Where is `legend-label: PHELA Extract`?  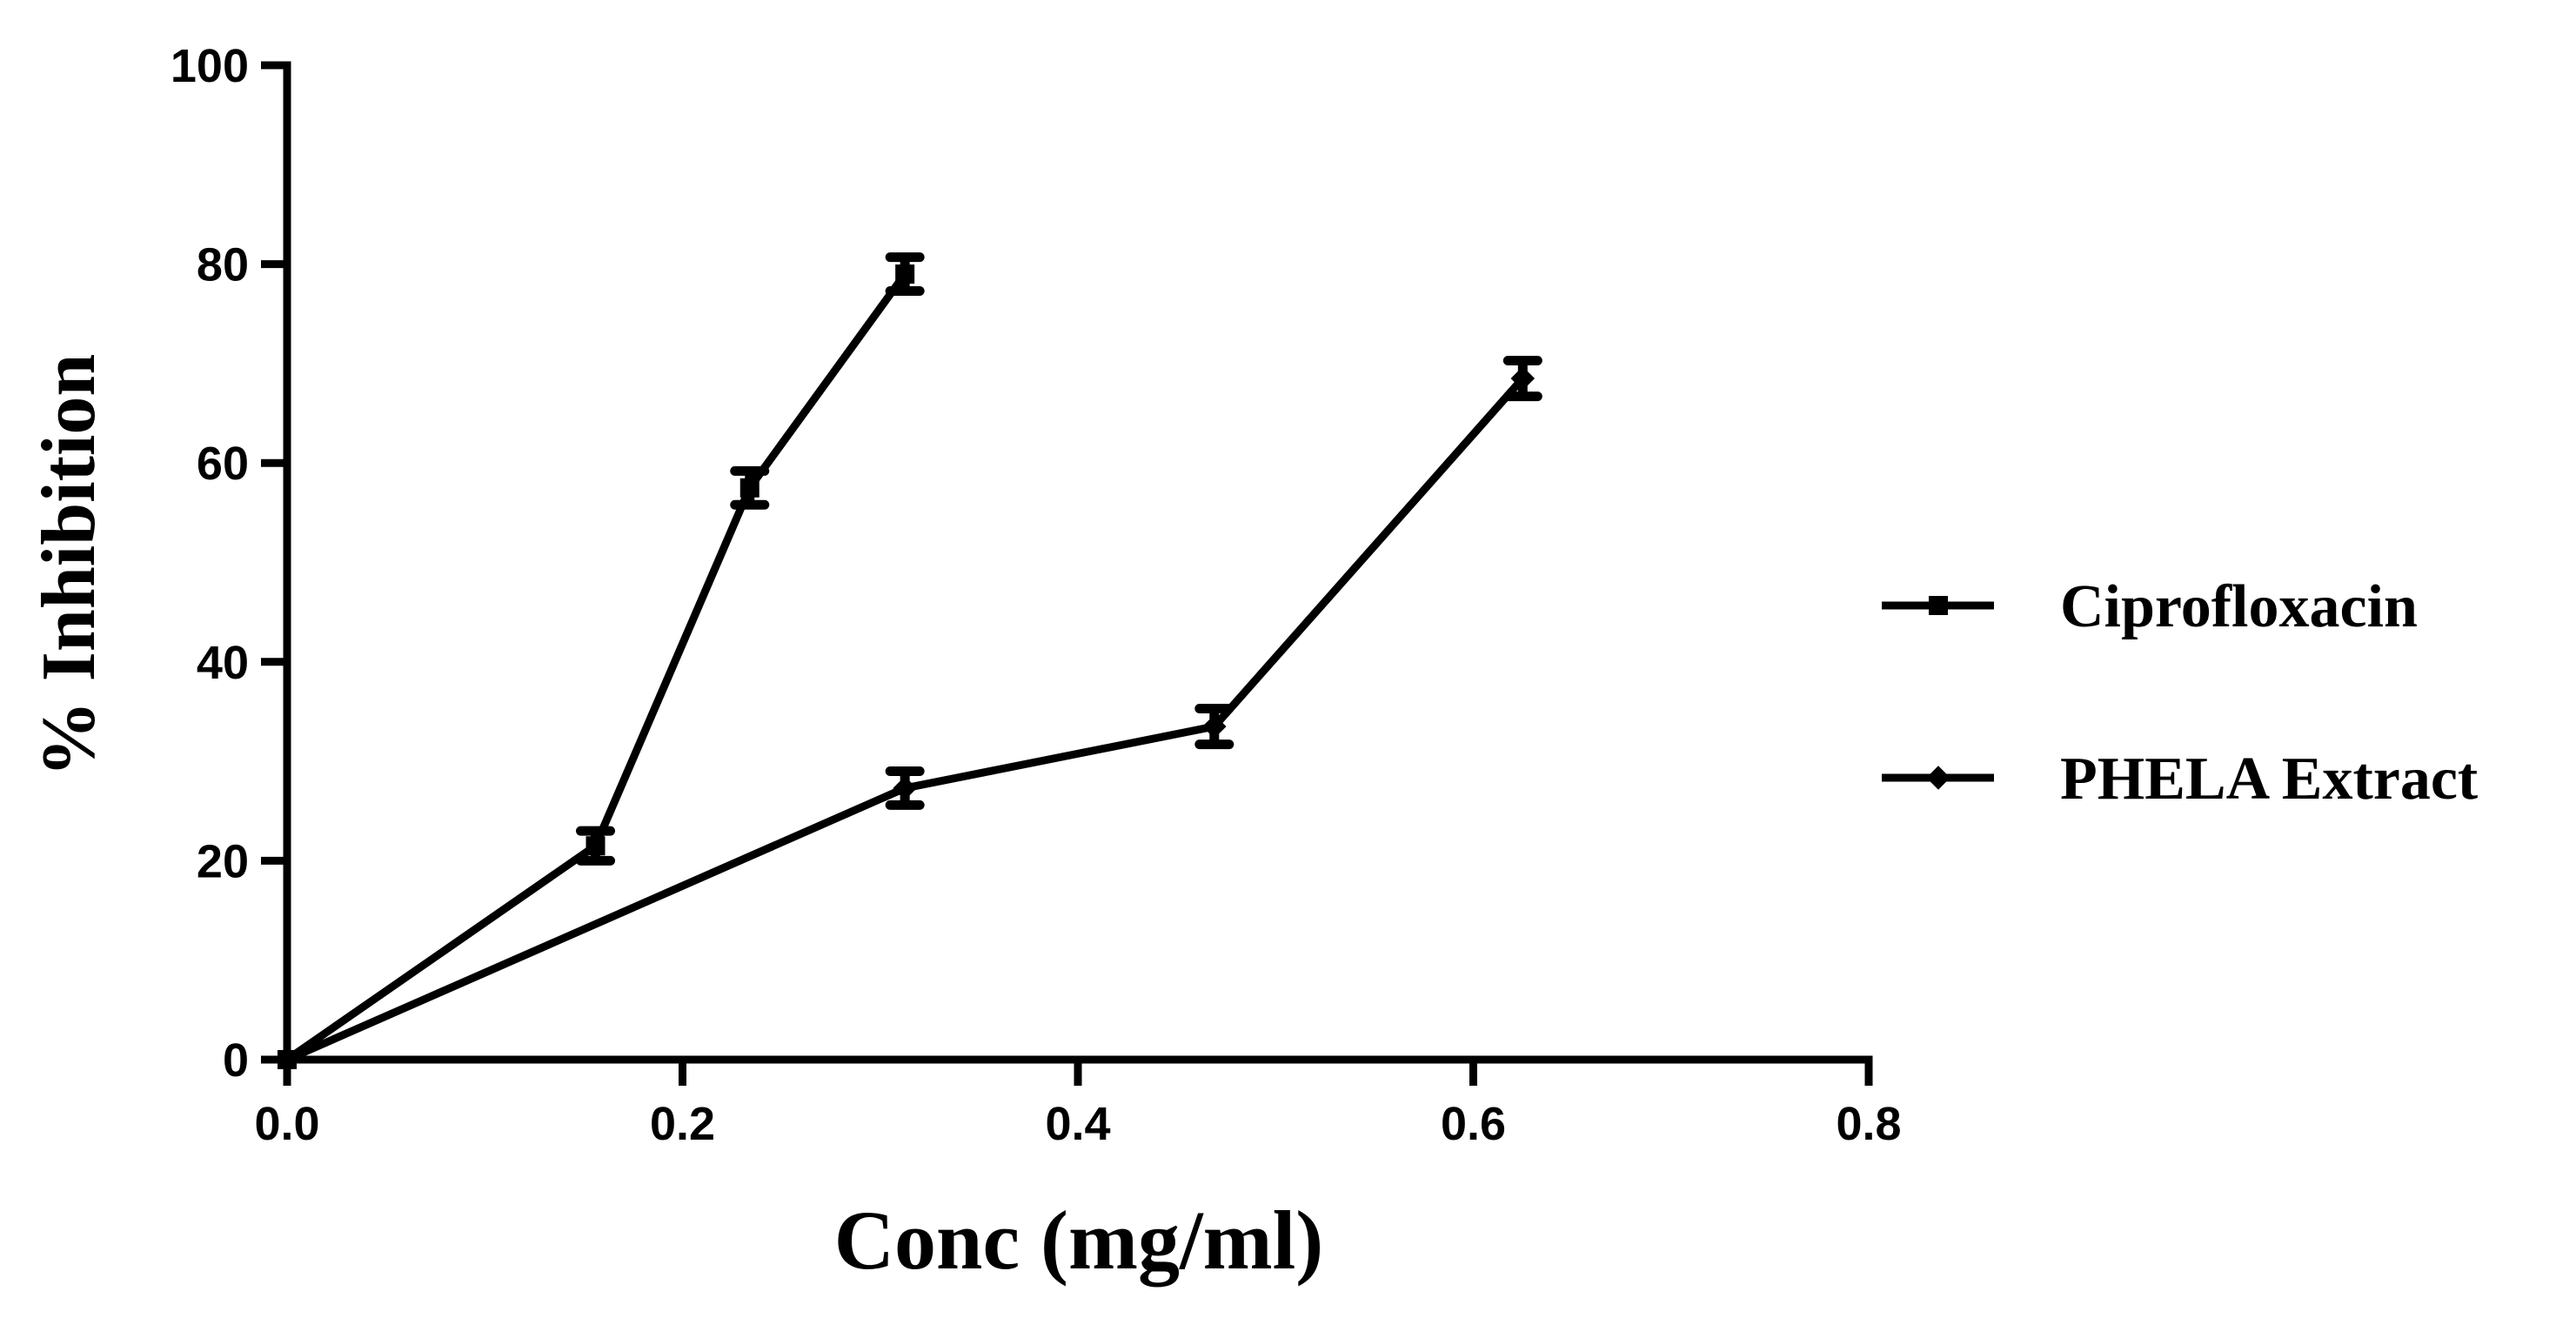 legend-label: PHELA Extract is located at coordinates (2269, 779).